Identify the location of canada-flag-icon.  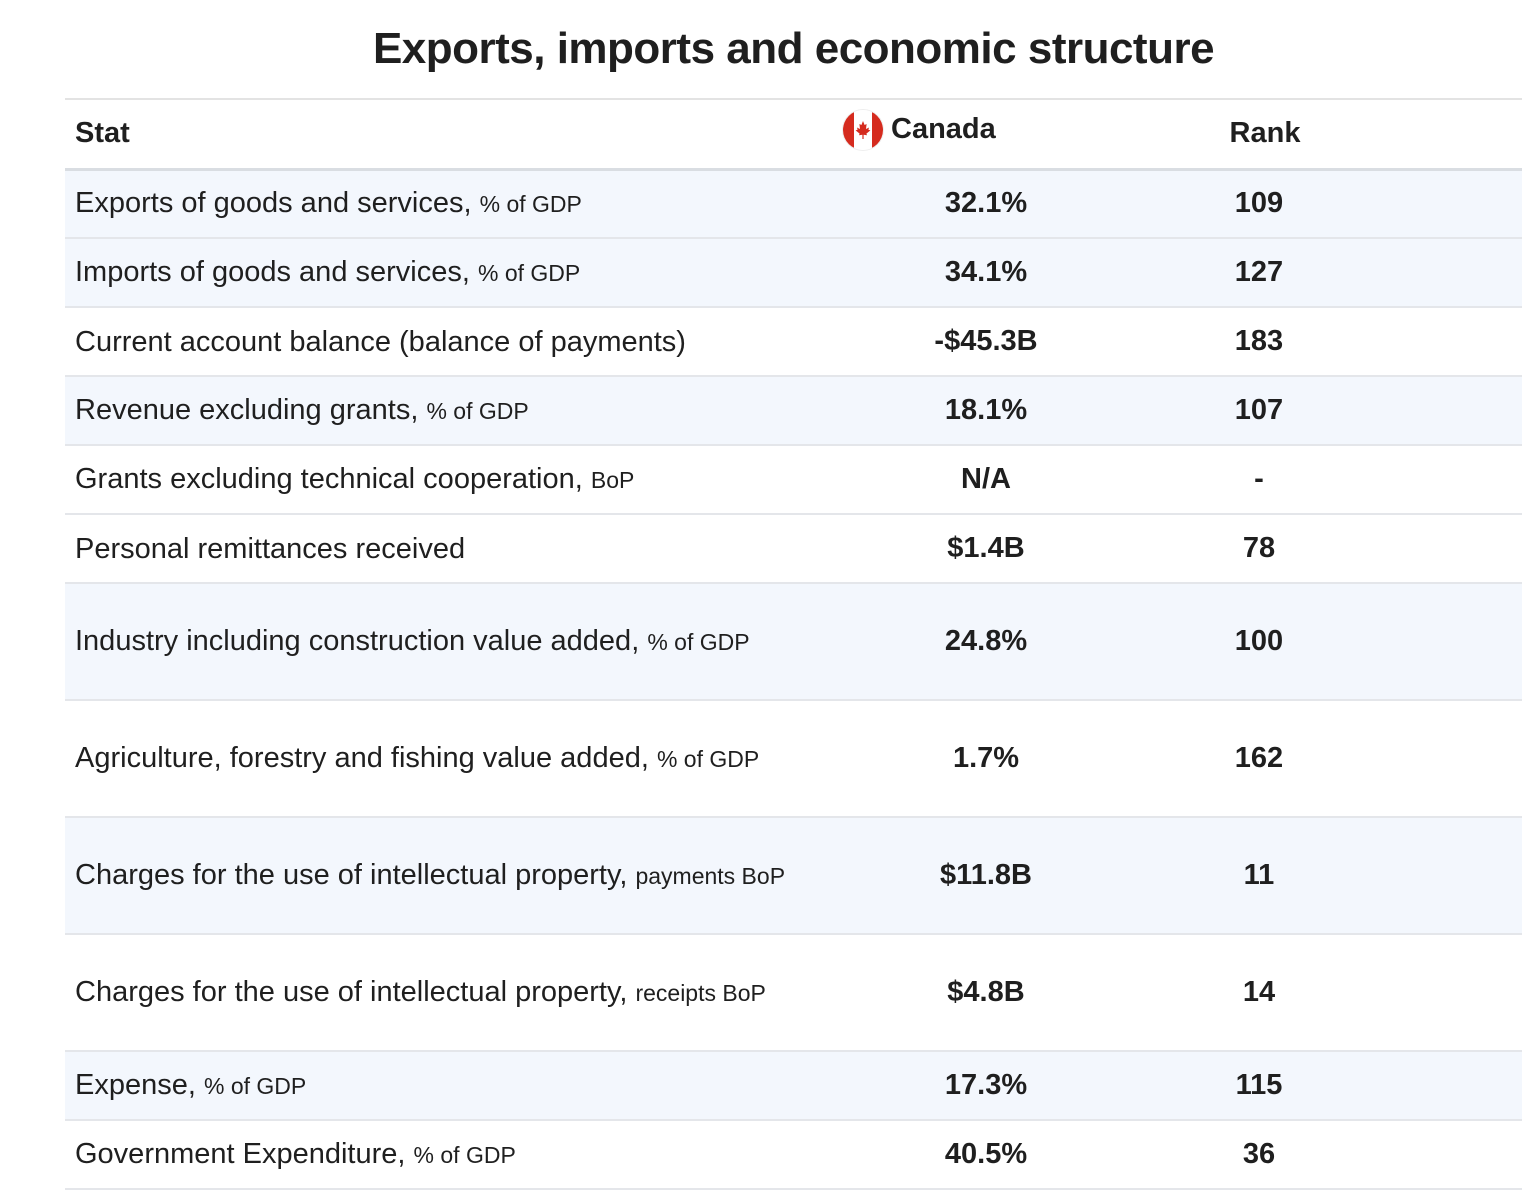
(863, 129).